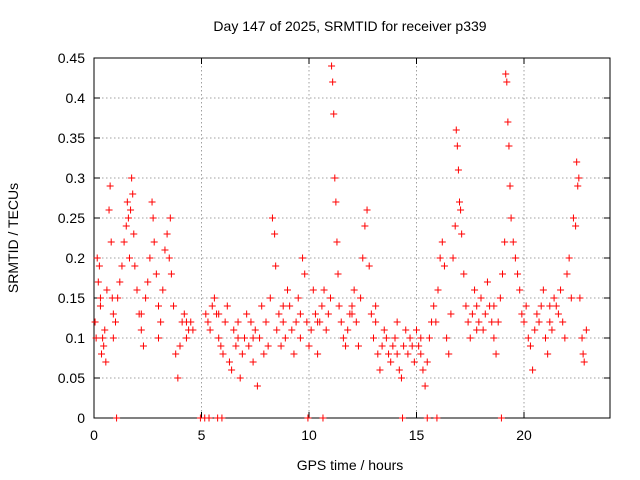 Image resolution: width=640 pixels, height=480 pixels. Describe the element at coordinates (71, 218) in the screenshot. I see `y-tick-label: 0.25` at that location.